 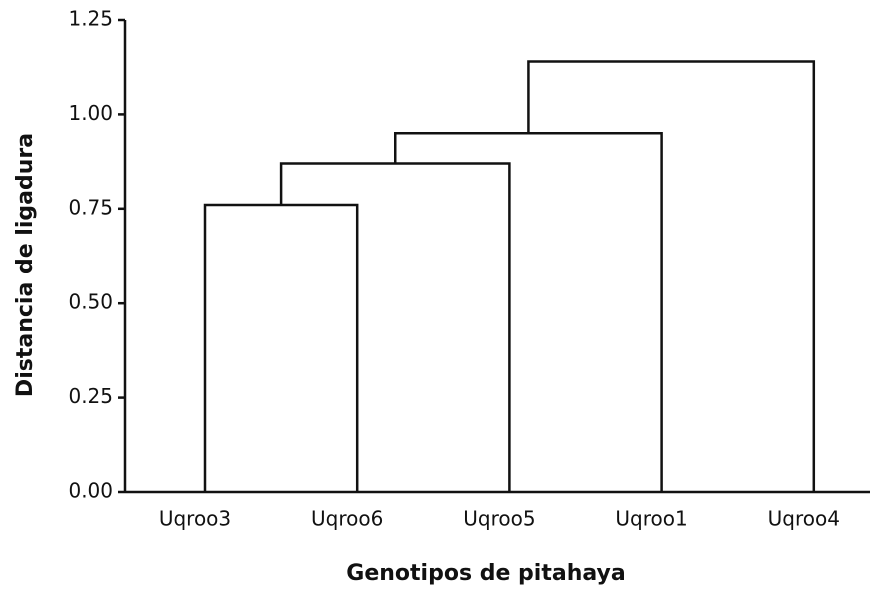 I want to click on y-tick-label: 0.00, so click(x=90, y=491).